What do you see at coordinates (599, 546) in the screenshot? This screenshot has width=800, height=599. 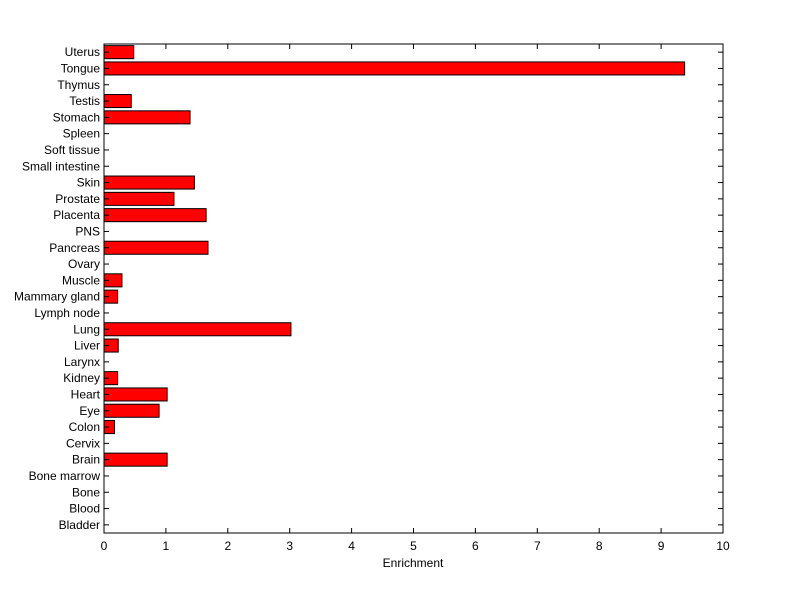 I see `x-tick-label: 8` at bounding box center [599, 546].